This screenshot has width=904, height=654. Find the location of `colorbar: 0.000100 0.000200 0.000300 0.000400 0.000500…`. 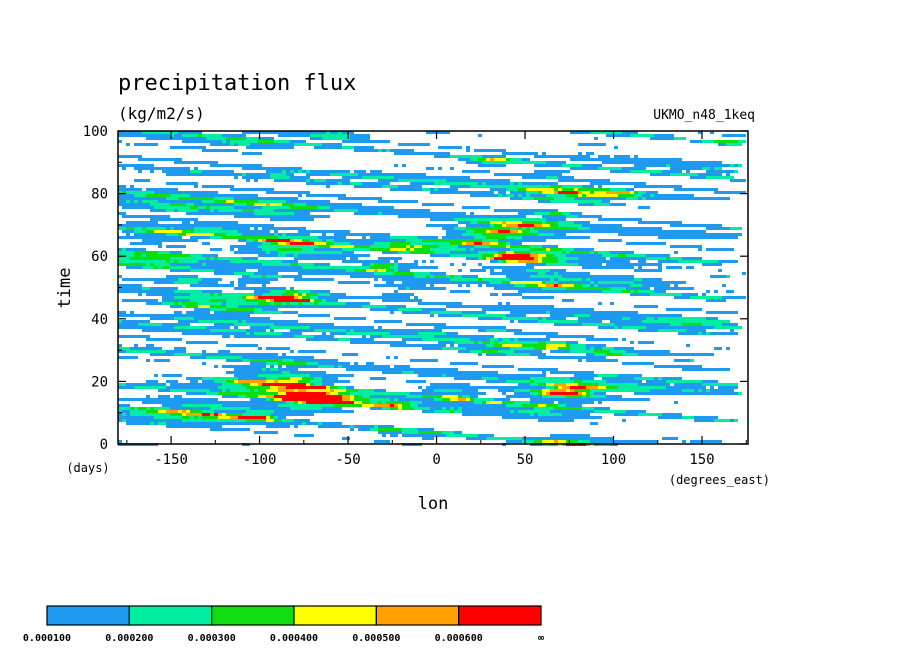

colorbar: 0.000100 0.000200 0.000300 0.000400 0.000500… is located at coordinates (283, 624).